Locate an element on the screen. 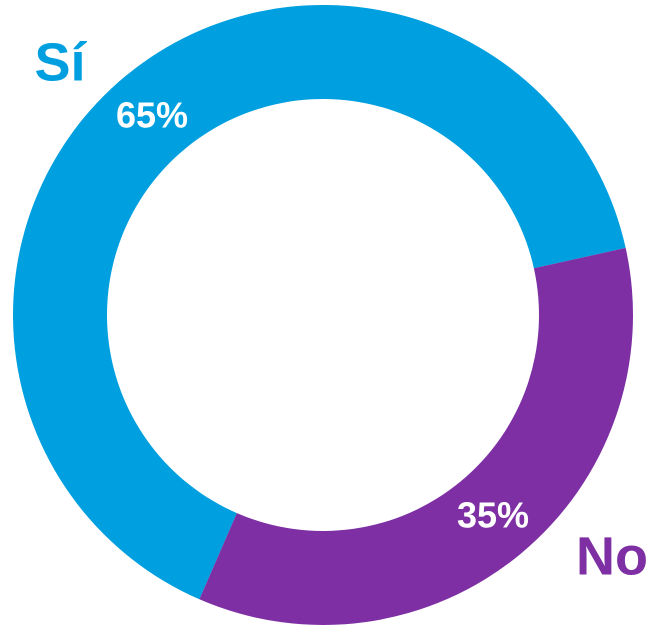  value-label: 65% is located at coordinates (152, 115).